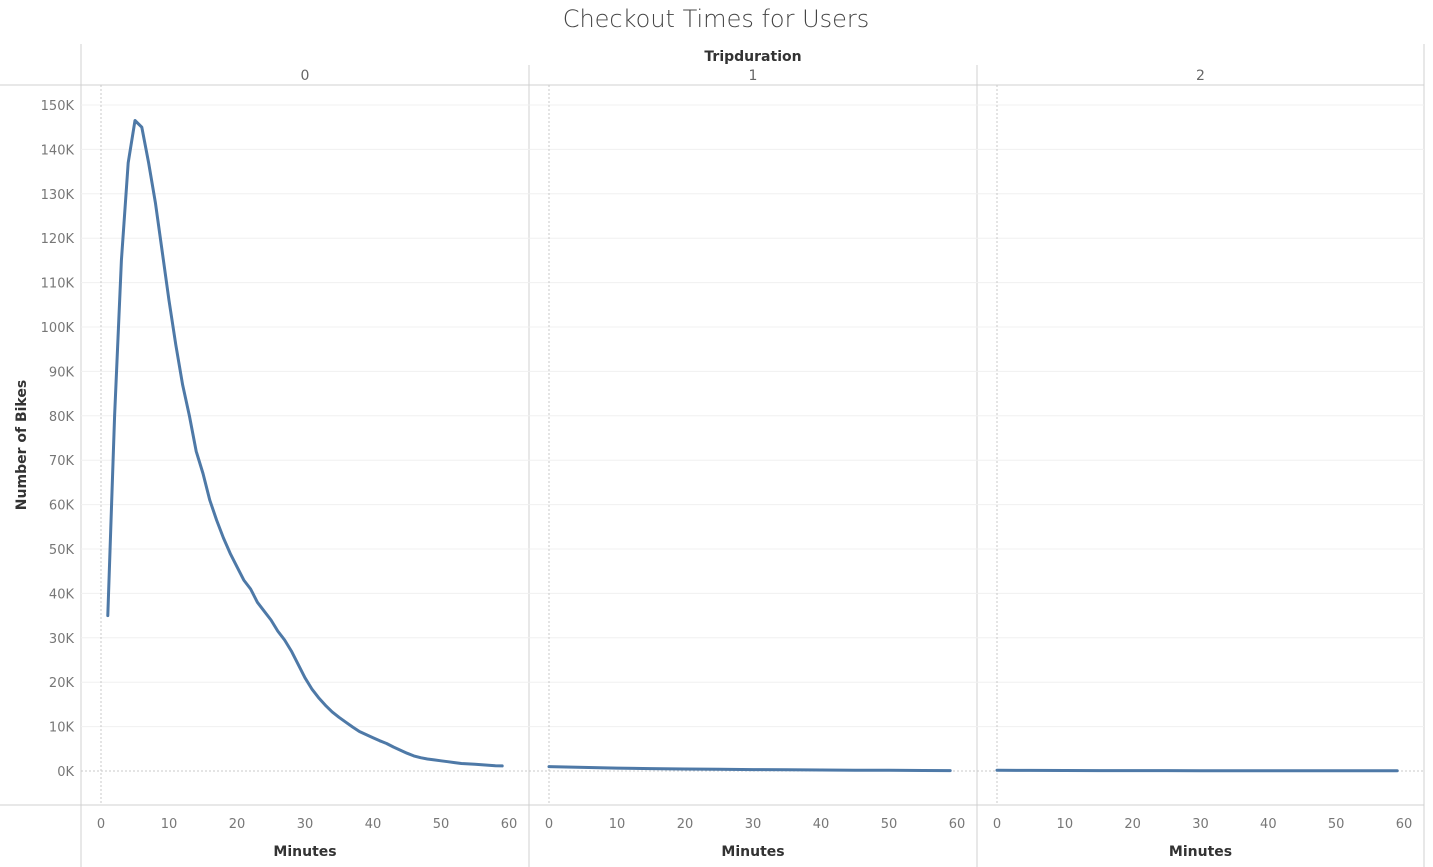 This screenshot has width=1433, height=867. I want to click on y-tick-label: 0K, so click(65, 772).